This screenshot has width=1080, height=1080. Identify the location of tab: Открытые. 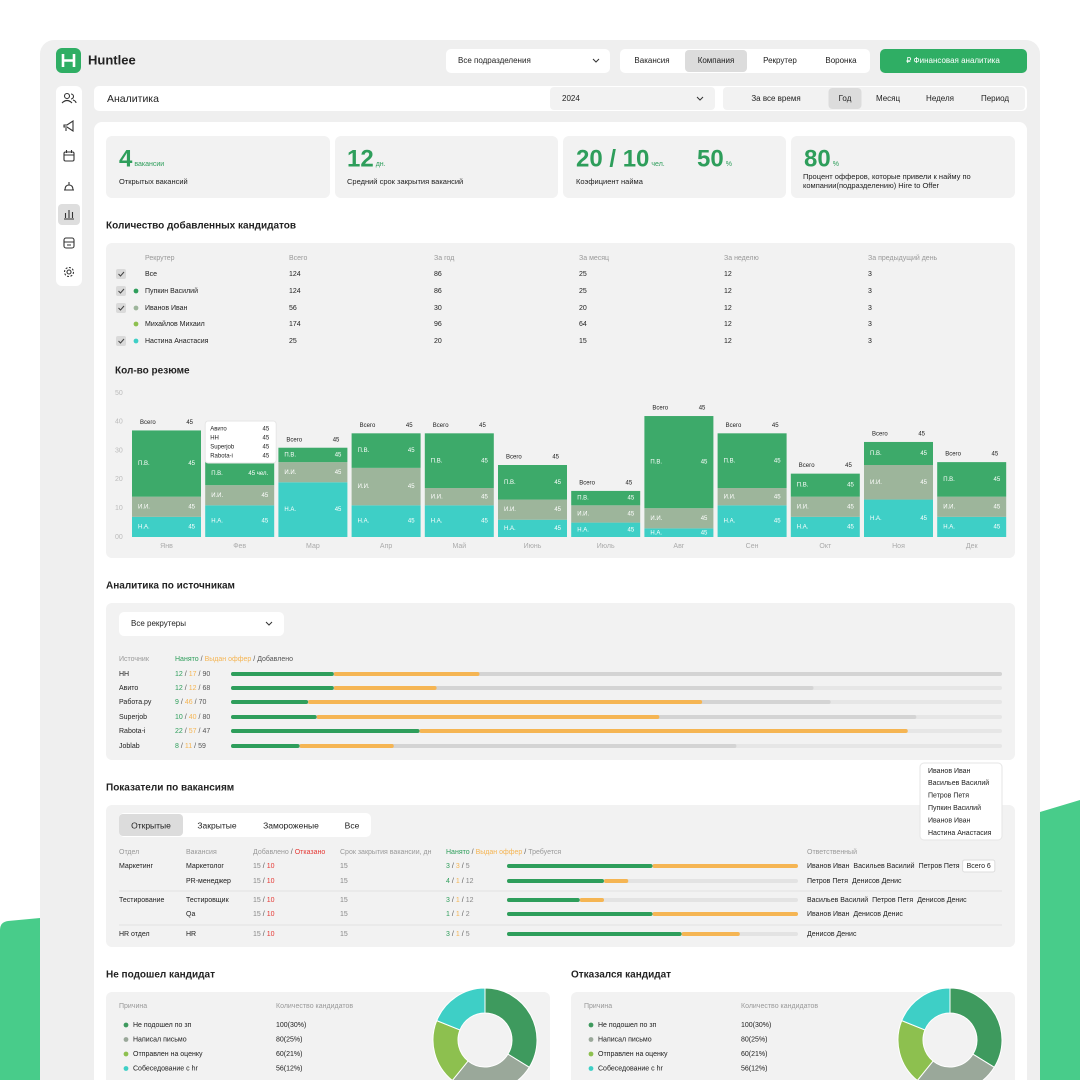
(151, 825).